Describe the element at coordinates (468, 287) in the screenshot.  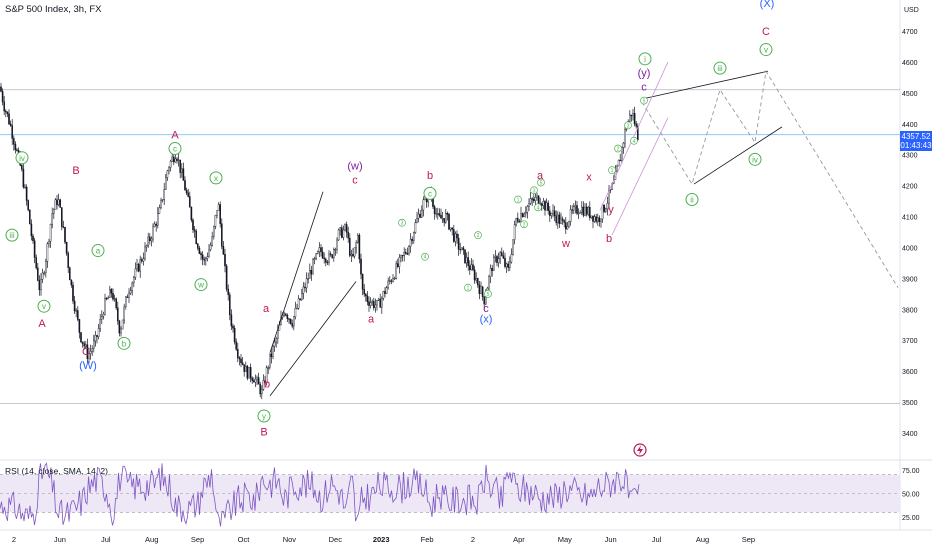
I see `subwave-label-circle` at that location.